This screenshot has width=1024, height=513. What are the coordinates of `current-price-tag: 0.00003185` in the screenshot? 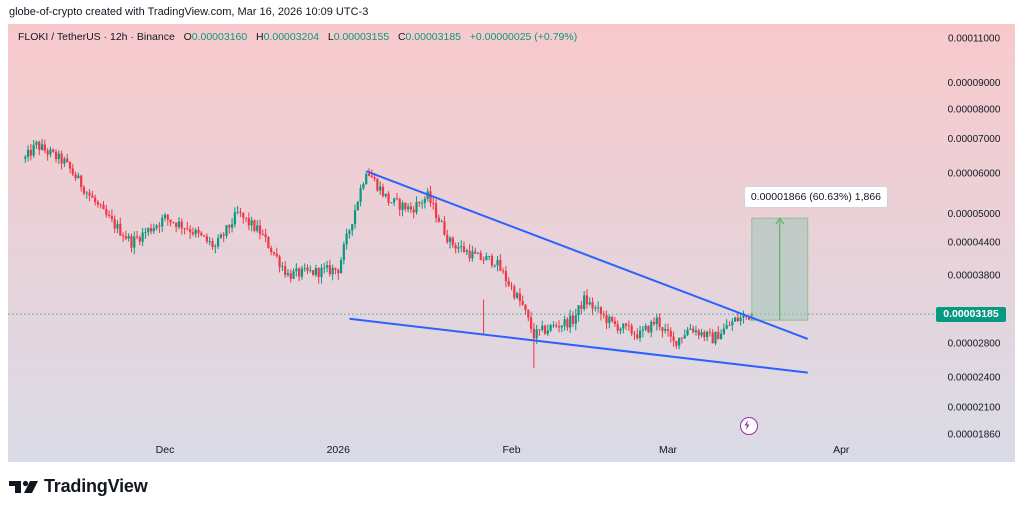 It's located at (971, 314).